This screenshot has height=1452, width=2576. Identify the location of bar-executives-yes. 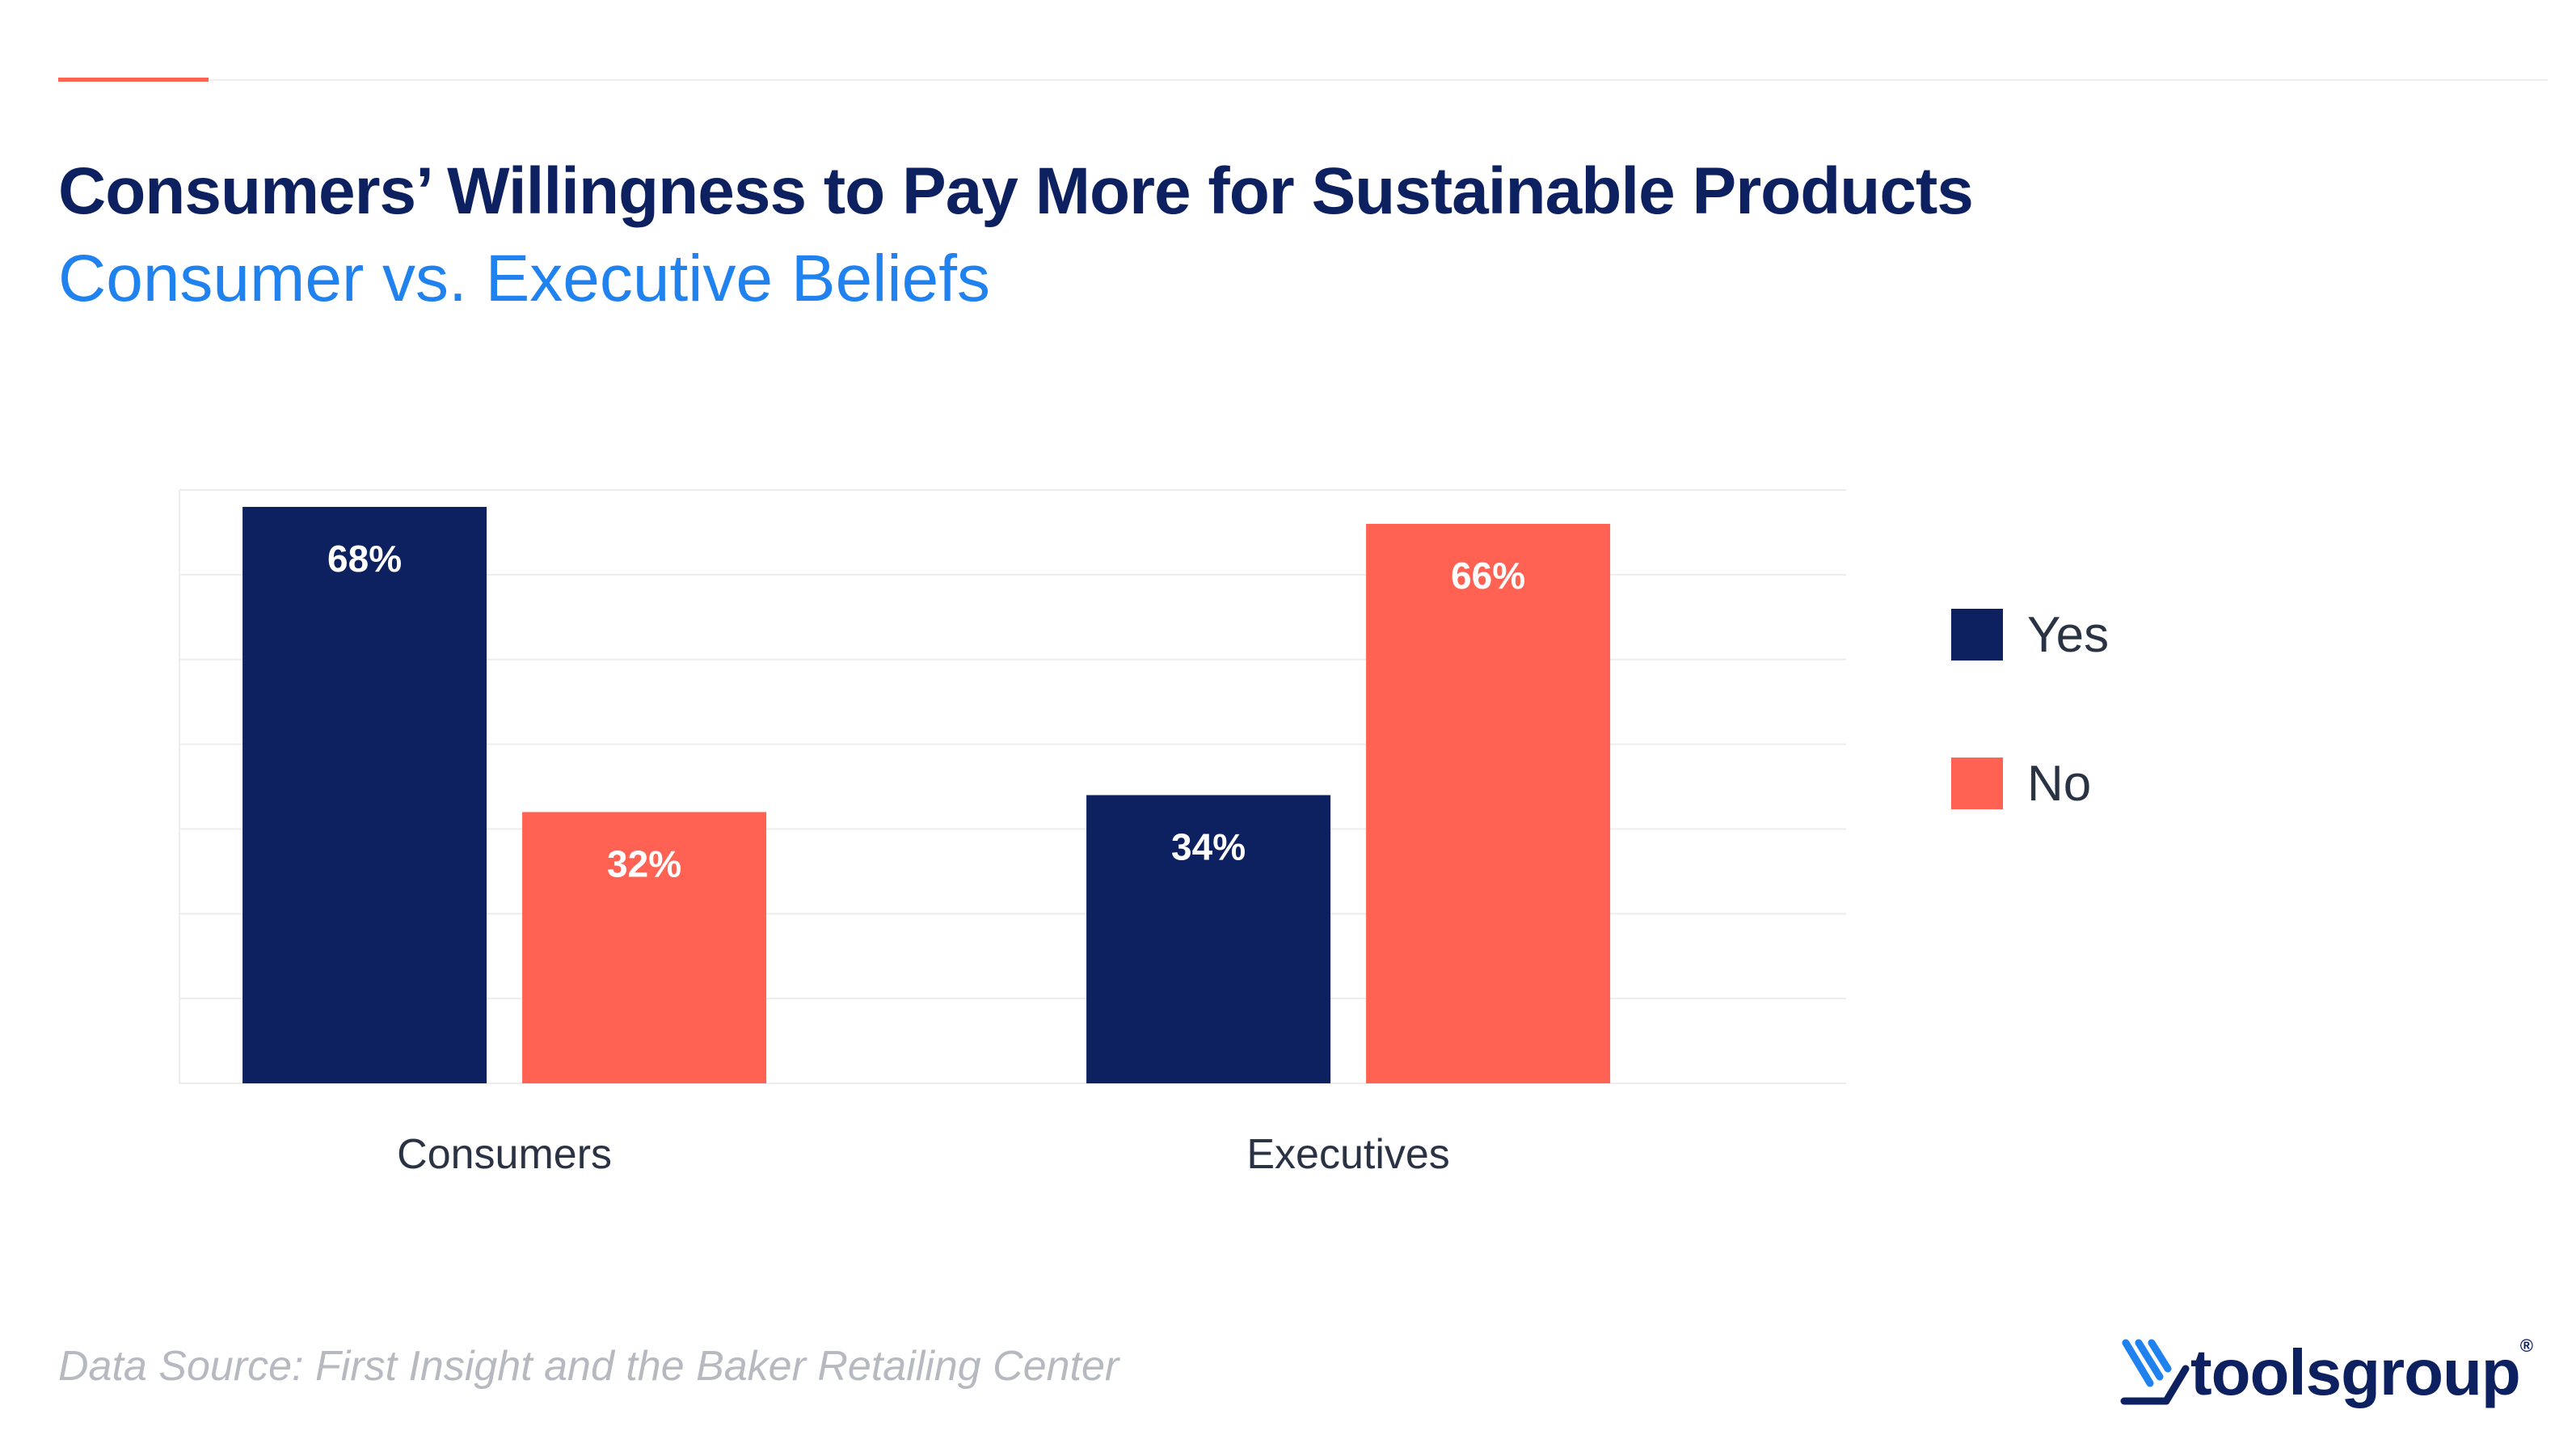
(1208, 939).